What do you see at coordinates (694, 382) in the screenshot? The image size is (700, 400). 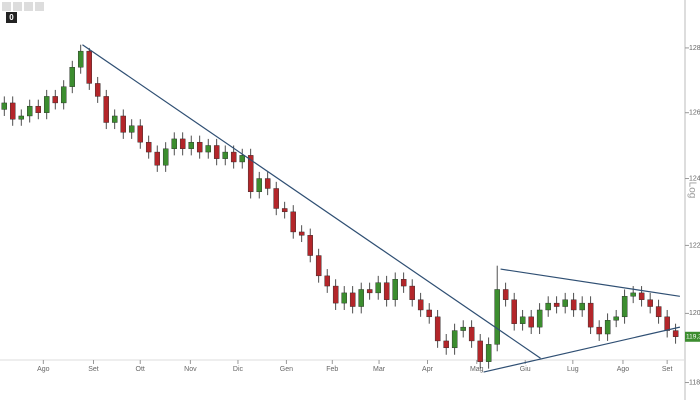 I see `y-tick-label: 118,00` at bounding box center [694, 382].